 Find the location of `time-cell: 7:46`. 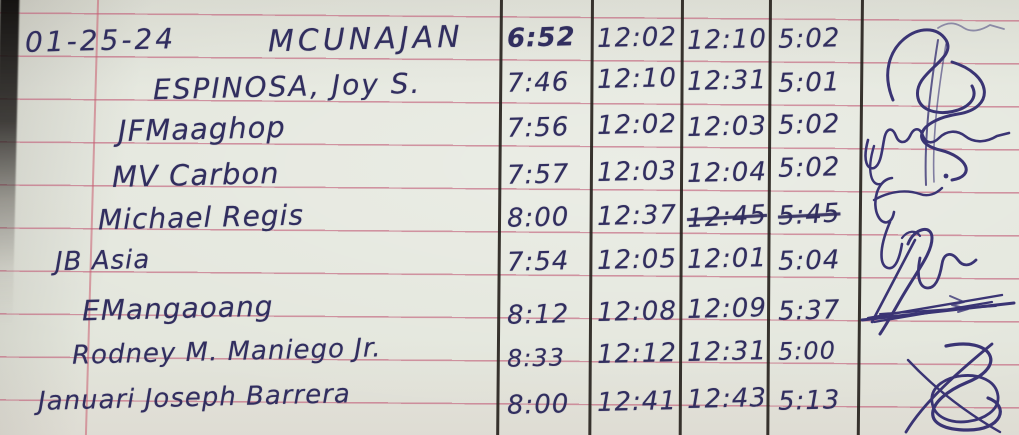

time-cell: 7:46 is located at coordinates (538, 83).